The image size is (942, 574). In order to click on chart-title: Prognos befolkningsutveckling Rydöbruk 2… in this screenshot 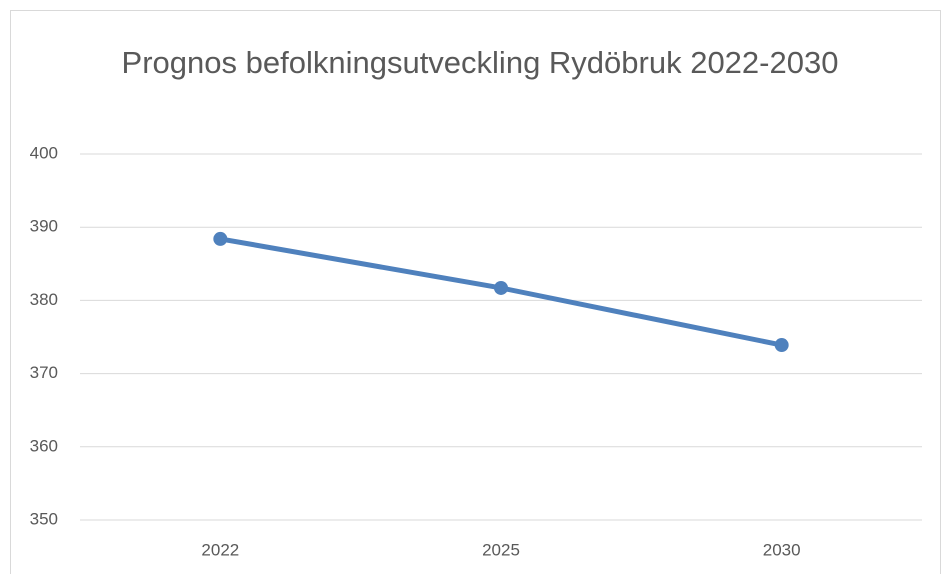, I will do `click(480, 62)`.